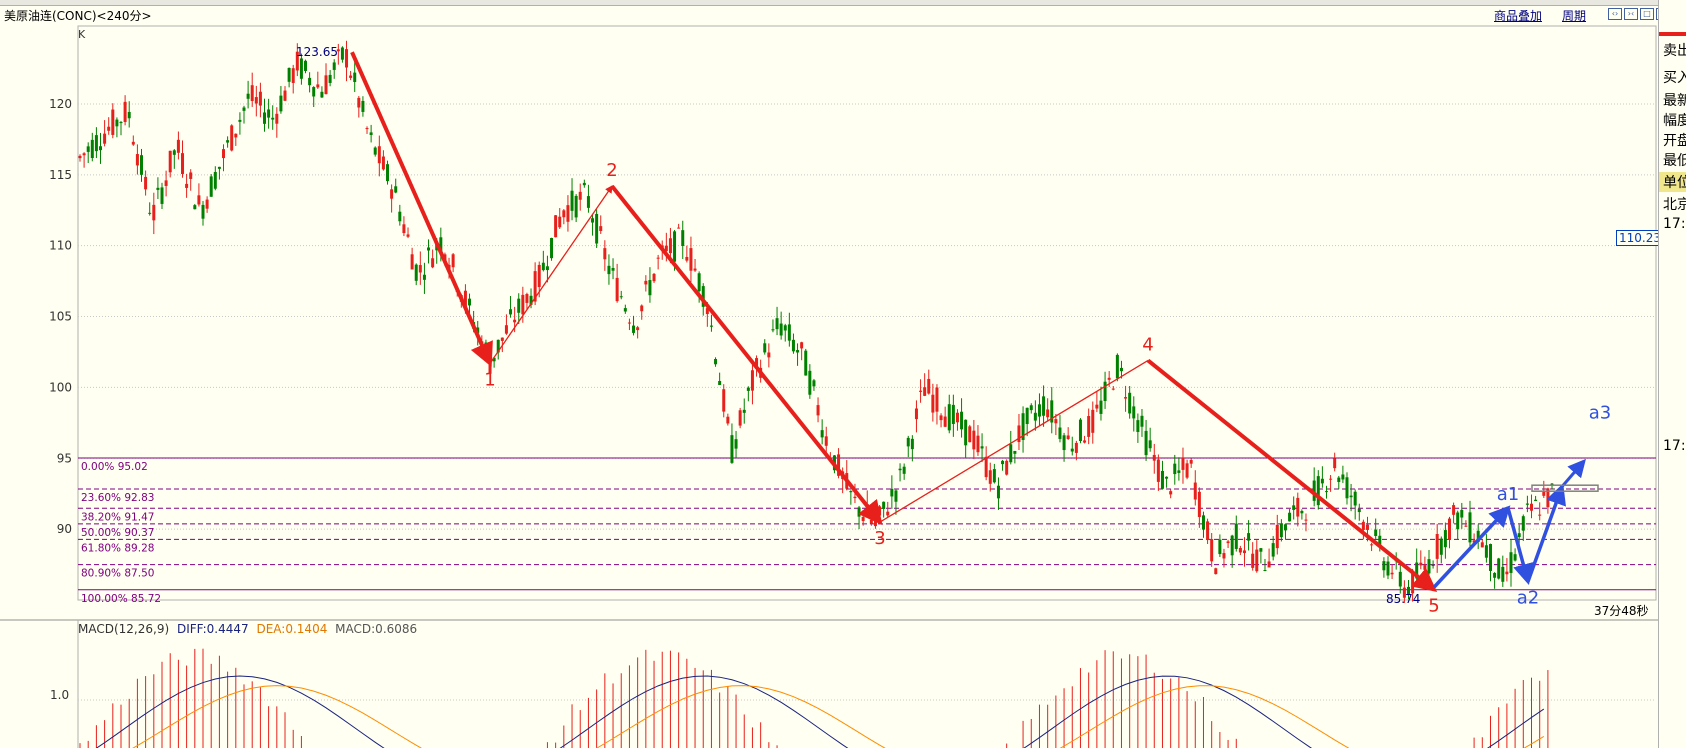  What do you see at coordinates (1674, 101) in the screenshot?
I see `latest-label: 最新` at bounding box center [1674, 101].